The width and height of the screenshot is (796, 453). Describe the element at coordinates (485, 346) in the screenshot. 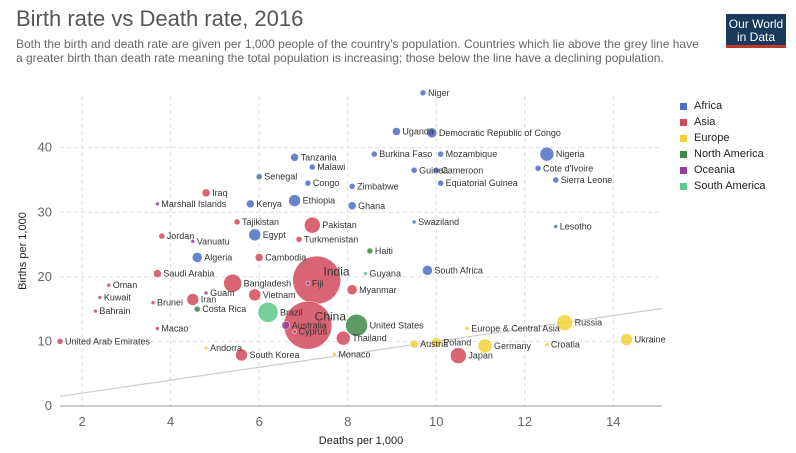

I see `data-point-germany` at that location.